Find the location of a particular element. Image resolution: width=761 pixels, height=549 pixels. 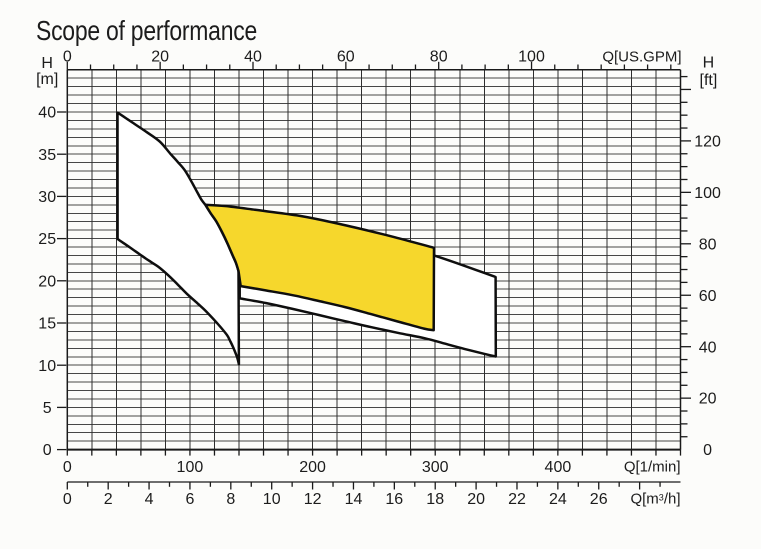

svg-text: 25 is located at coordinates (47, 239).